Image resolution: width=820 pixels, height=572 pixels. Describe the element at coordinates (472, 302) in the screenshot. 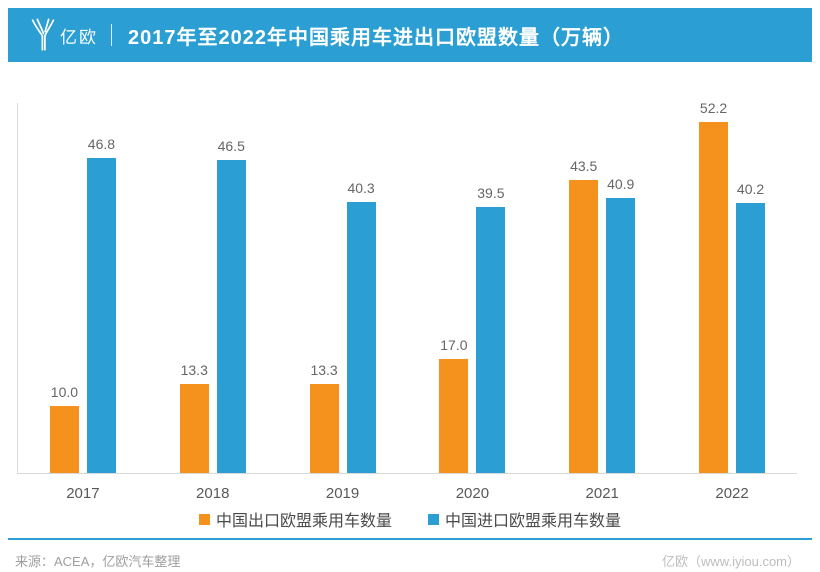

I see `bar-group-2020: 17.0 39.5 2020` at that location.